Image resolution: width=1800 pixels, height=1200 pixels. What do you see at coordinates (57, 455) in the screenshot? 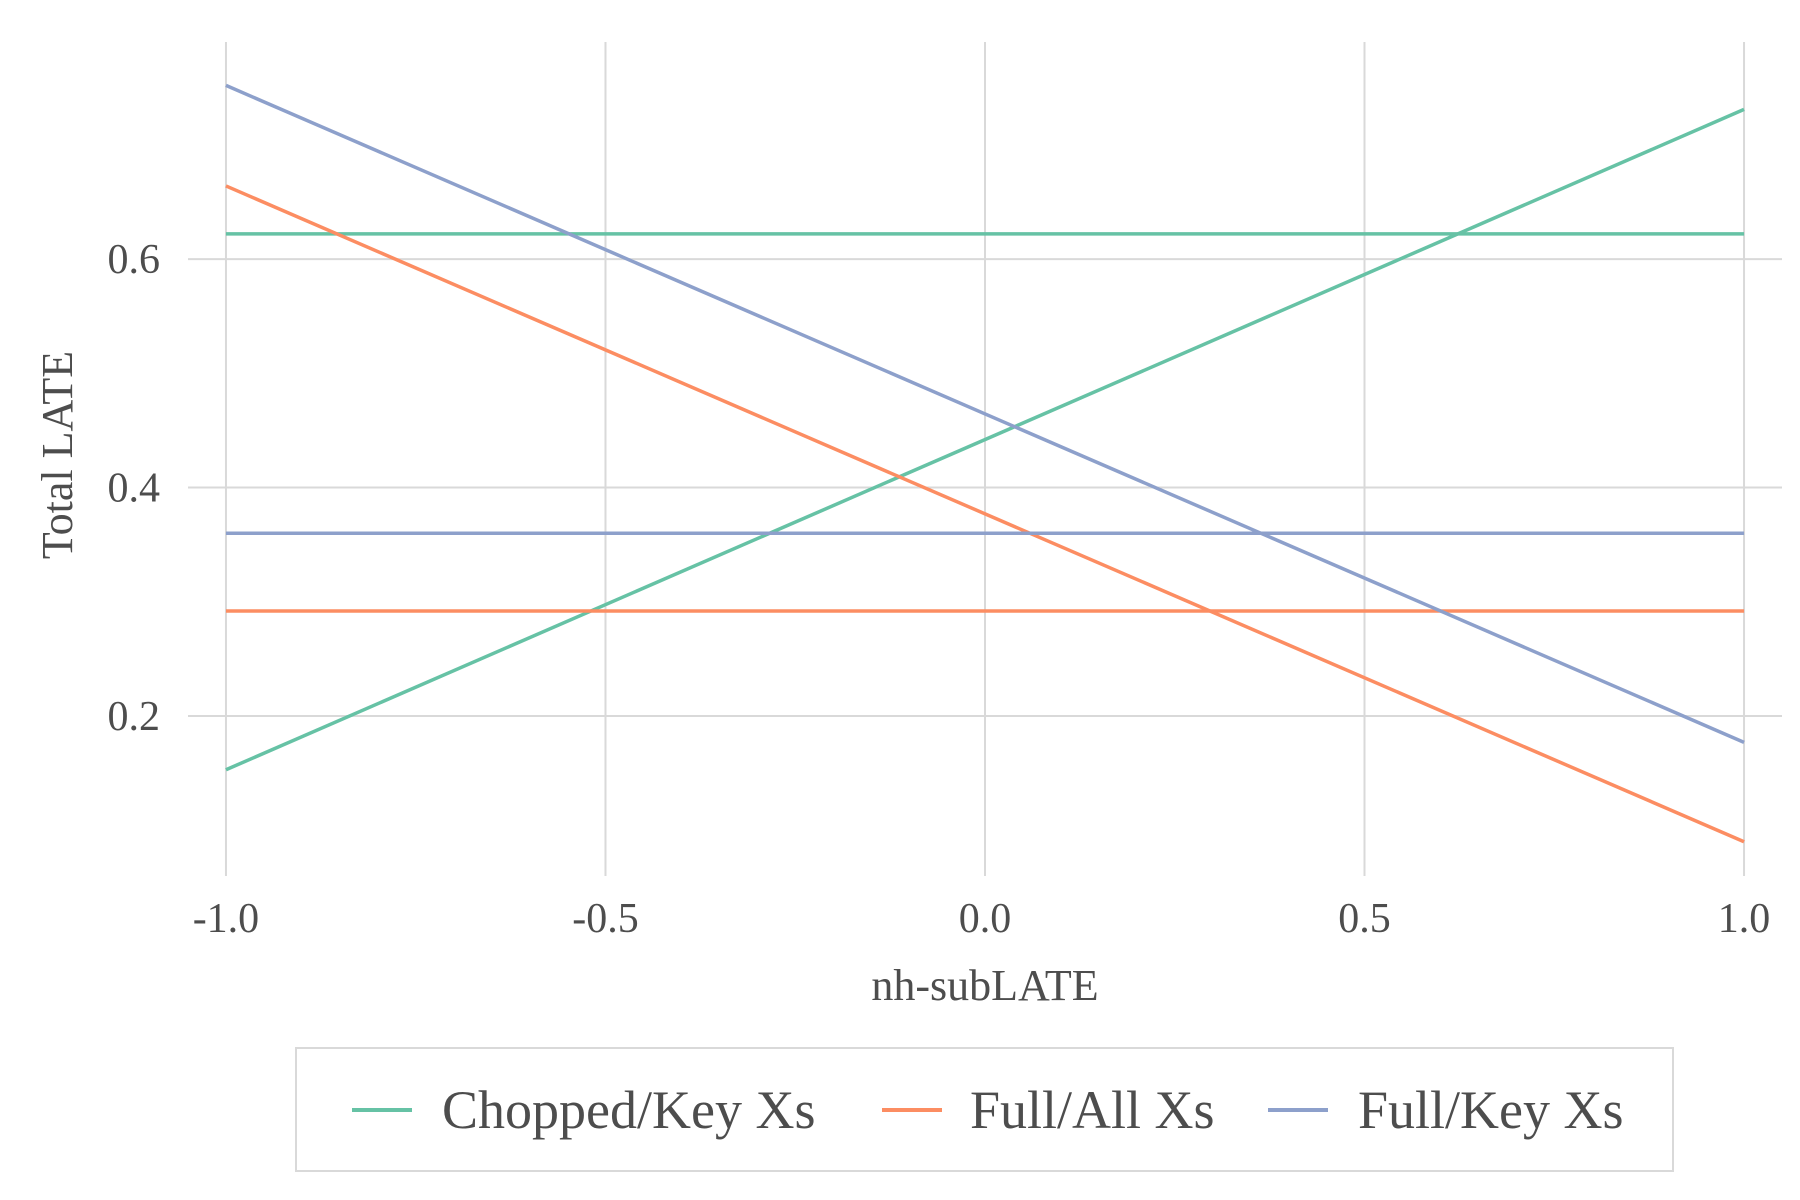
I see `y-axis-title: Total LATE` at bounding box center [57, 455].